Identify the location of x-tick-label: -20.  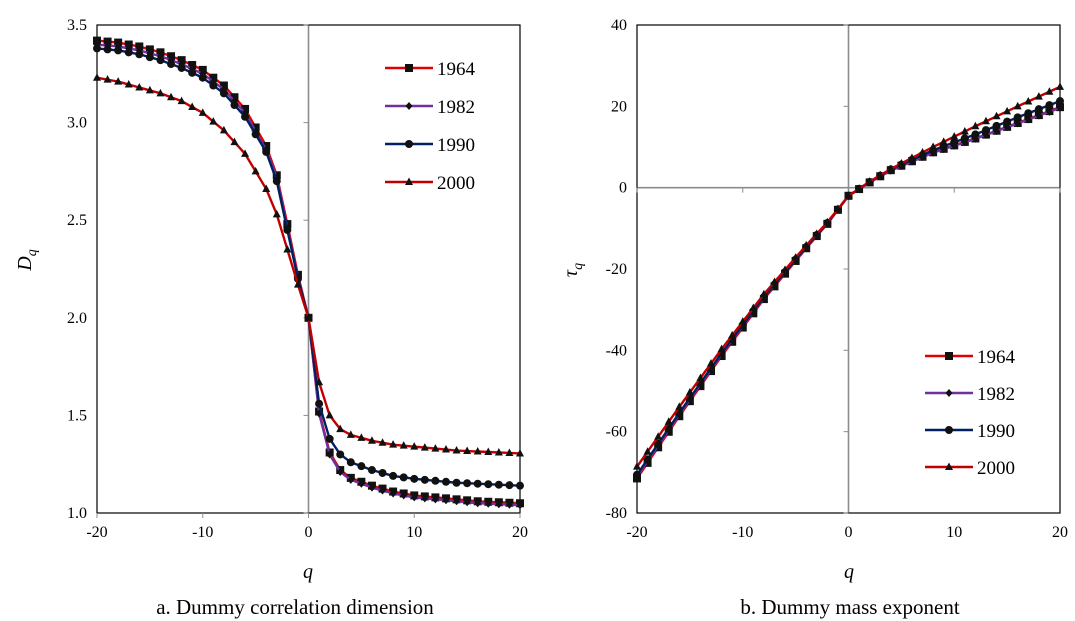
(96, 532).